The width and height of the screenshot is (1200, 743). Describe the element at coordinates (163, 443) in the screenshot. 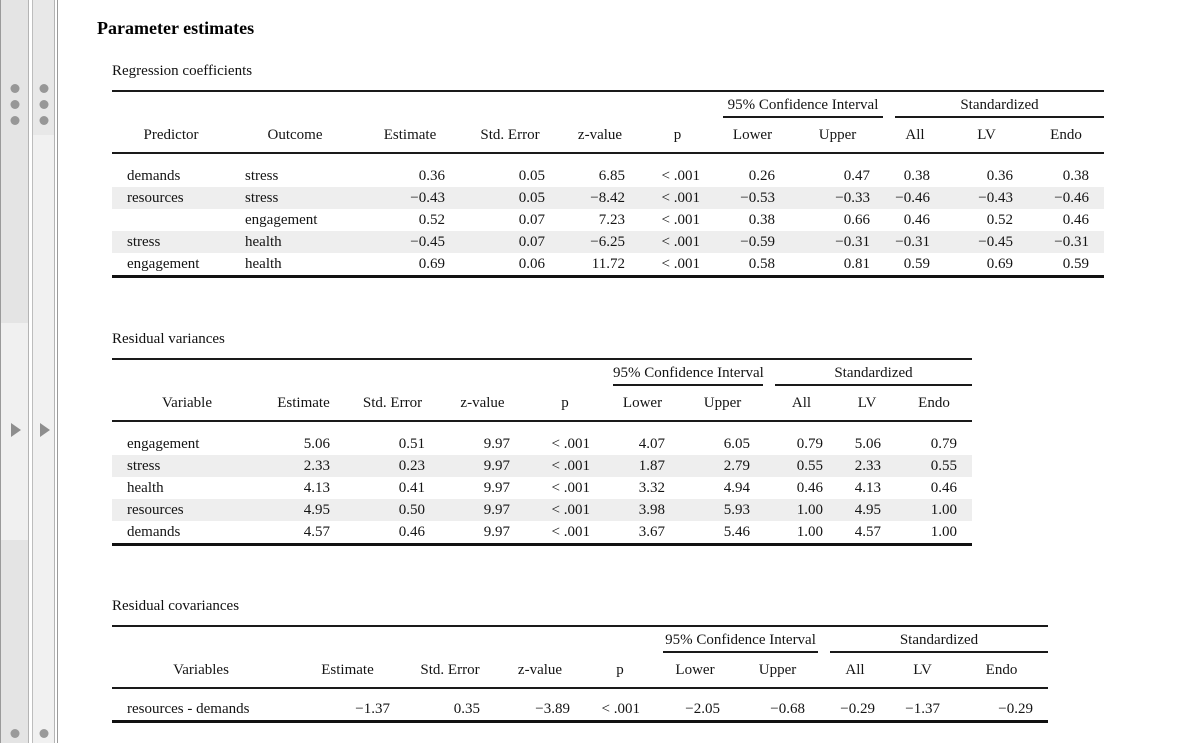

I see `row-label-cell: engagement` at that location.